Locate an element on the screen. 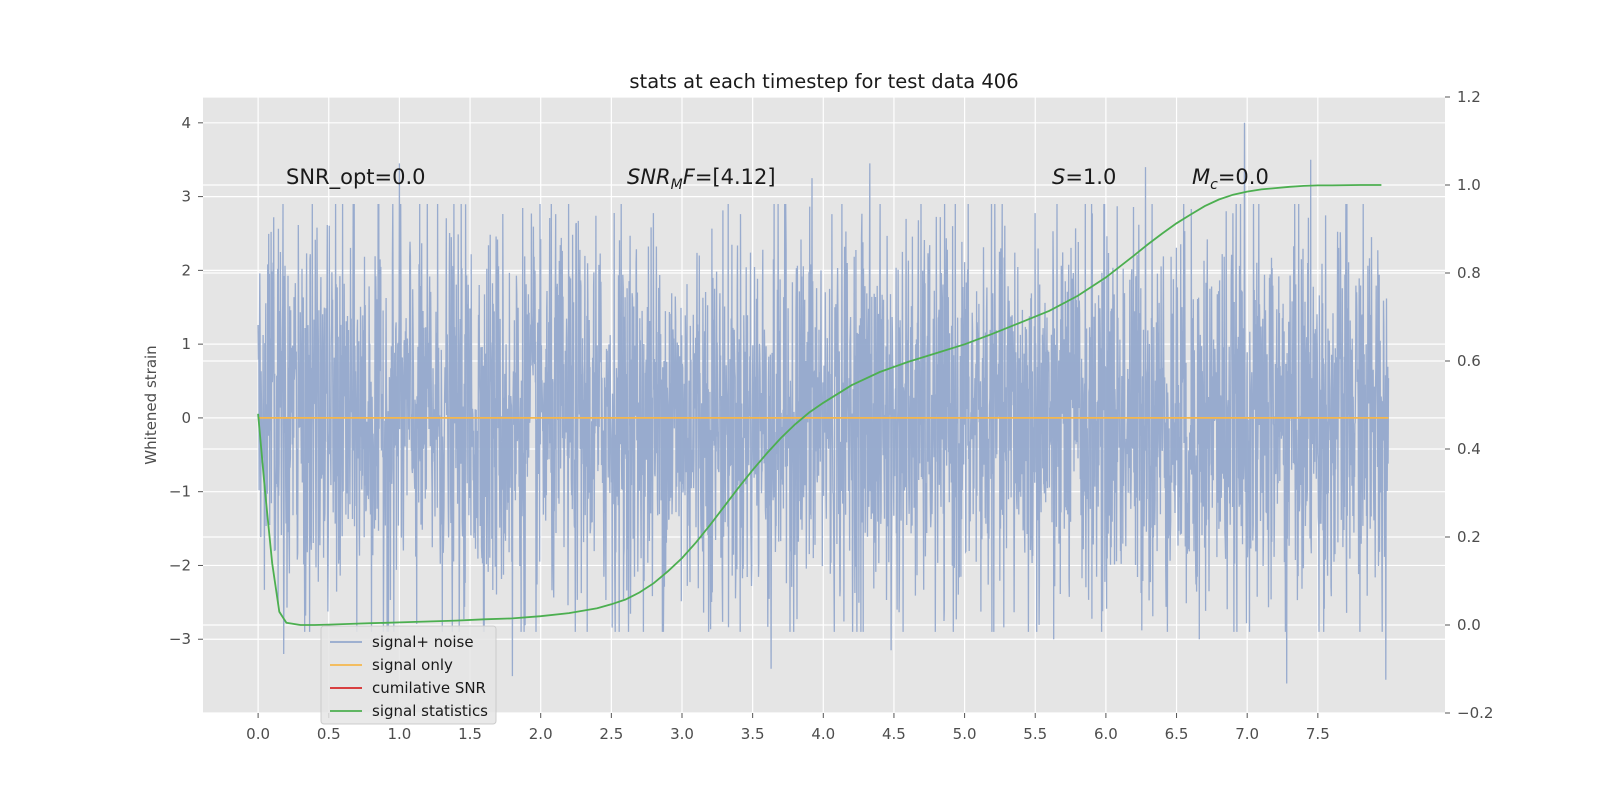  x-tick-label: 6.0 is located at coordinates (1106, 734).